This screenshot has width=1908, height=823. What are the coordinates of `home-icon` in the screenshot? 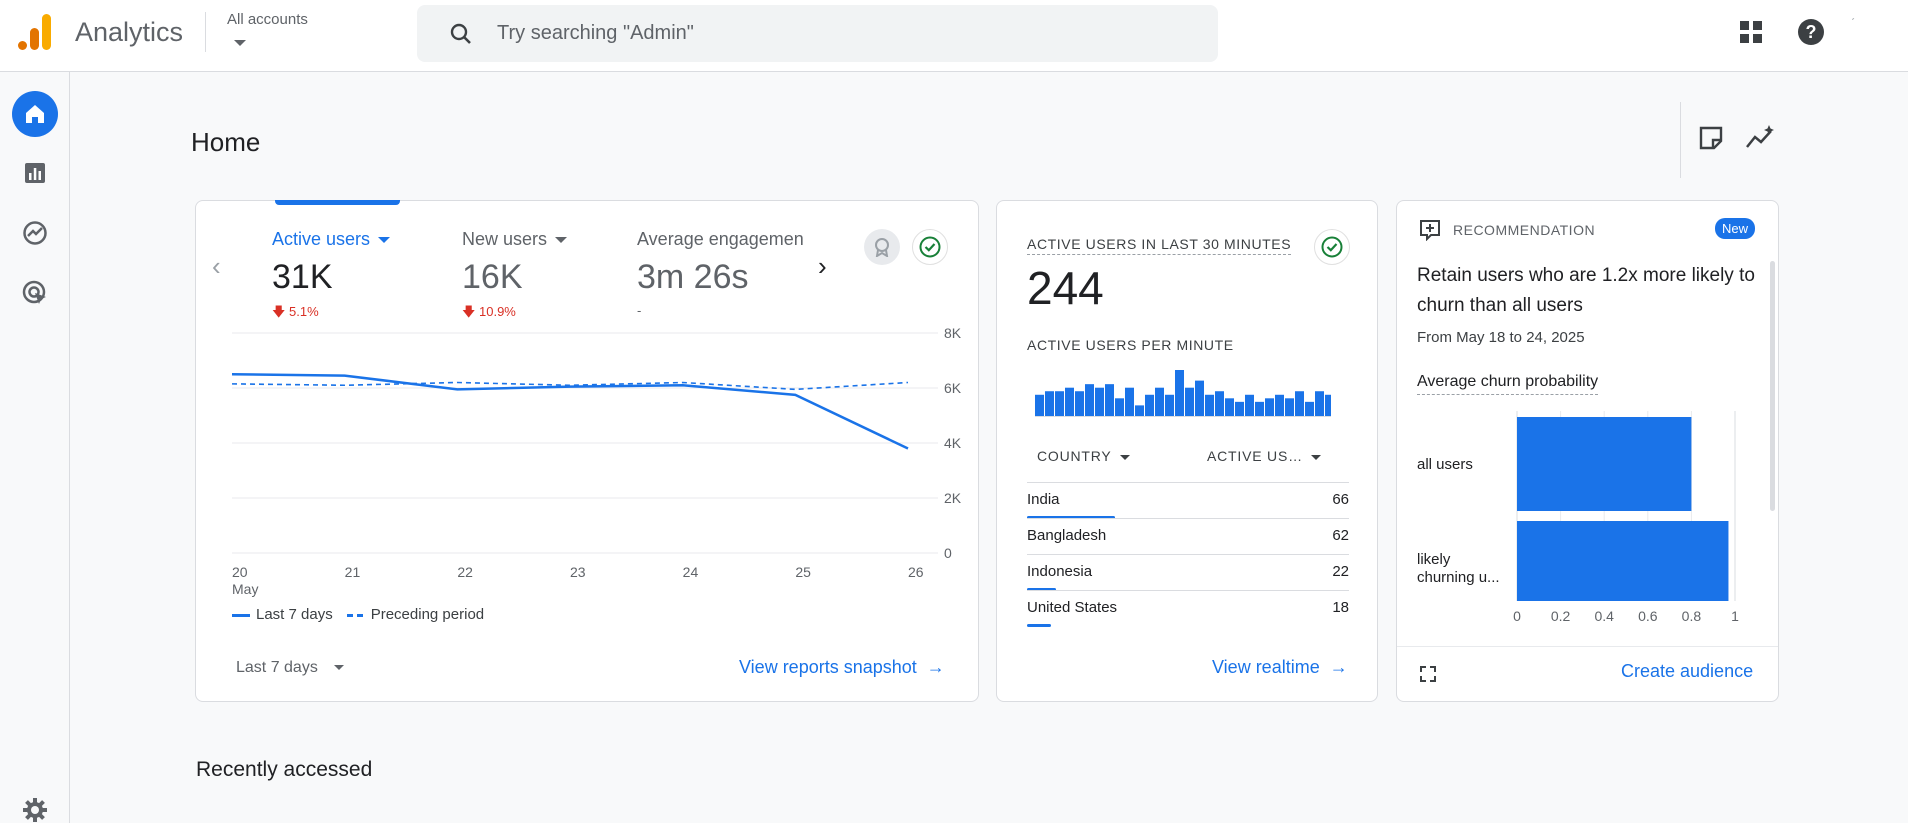 It's located at (35, 114).